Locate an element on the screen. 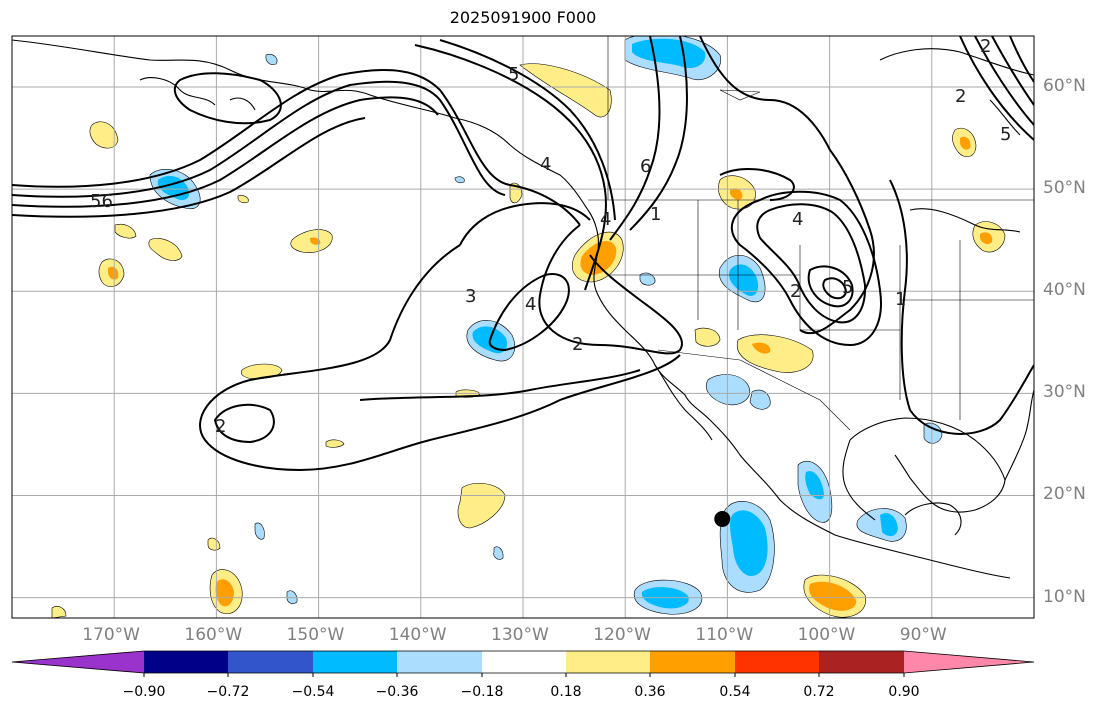  latitude-label: 50°N is located at coordinates (1064, 188).